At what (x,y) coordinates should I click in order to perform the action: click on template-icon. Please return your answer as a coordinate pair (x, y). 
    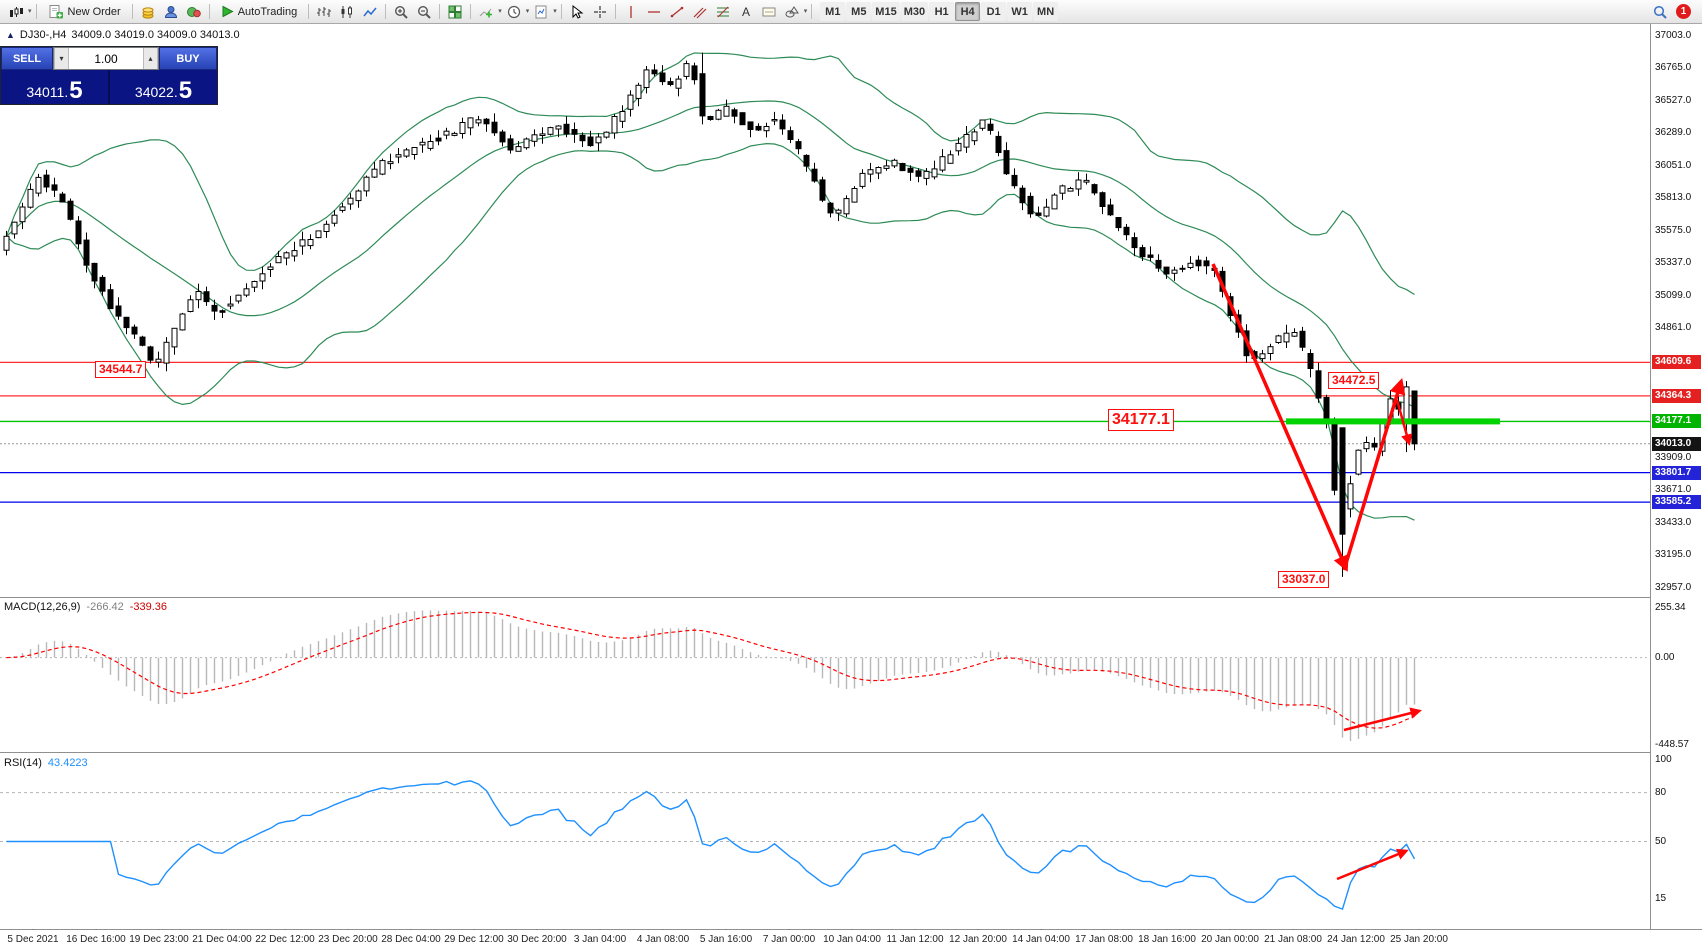
    Looking at the image, I should click on (541, 12).